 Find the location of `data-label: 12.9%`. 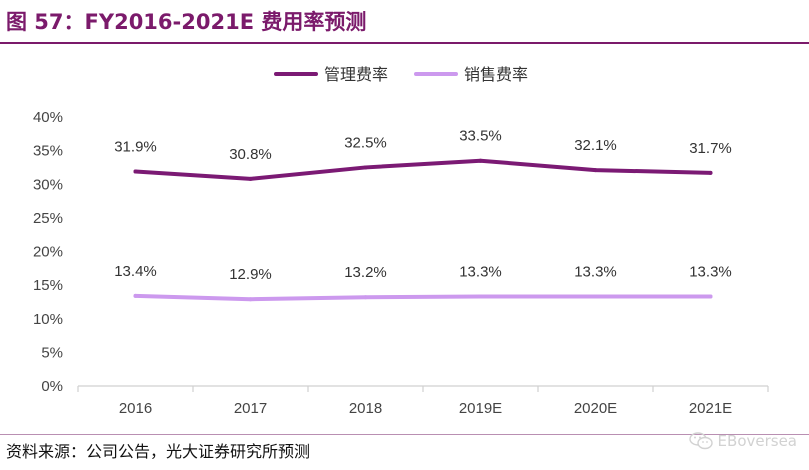

data-label: 12.9% is located at coordinates (250, 274).